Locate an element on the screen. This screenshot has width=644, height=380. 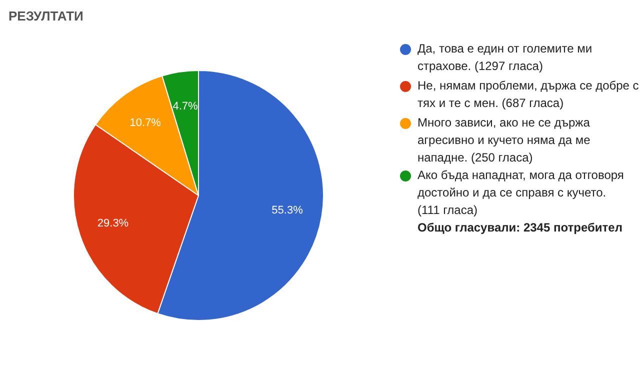
legend-label: Да, това е един от големите ми страхове. (1297 гласа) is located at coordinates (505, 57).